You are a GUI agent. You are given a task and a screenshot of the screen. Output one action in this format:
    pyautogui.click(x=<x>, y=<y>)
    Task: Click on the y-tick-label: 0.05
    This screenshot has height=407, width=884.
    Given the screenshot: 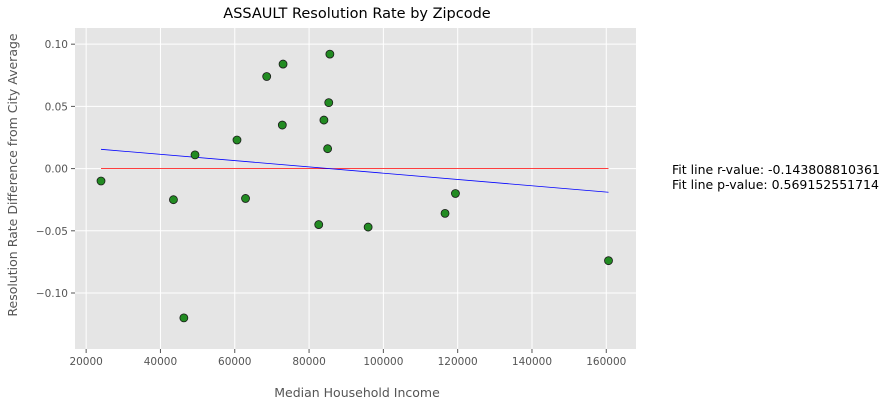 What is the action you would take?
    pyautogui.click(x=56, y=107)
    